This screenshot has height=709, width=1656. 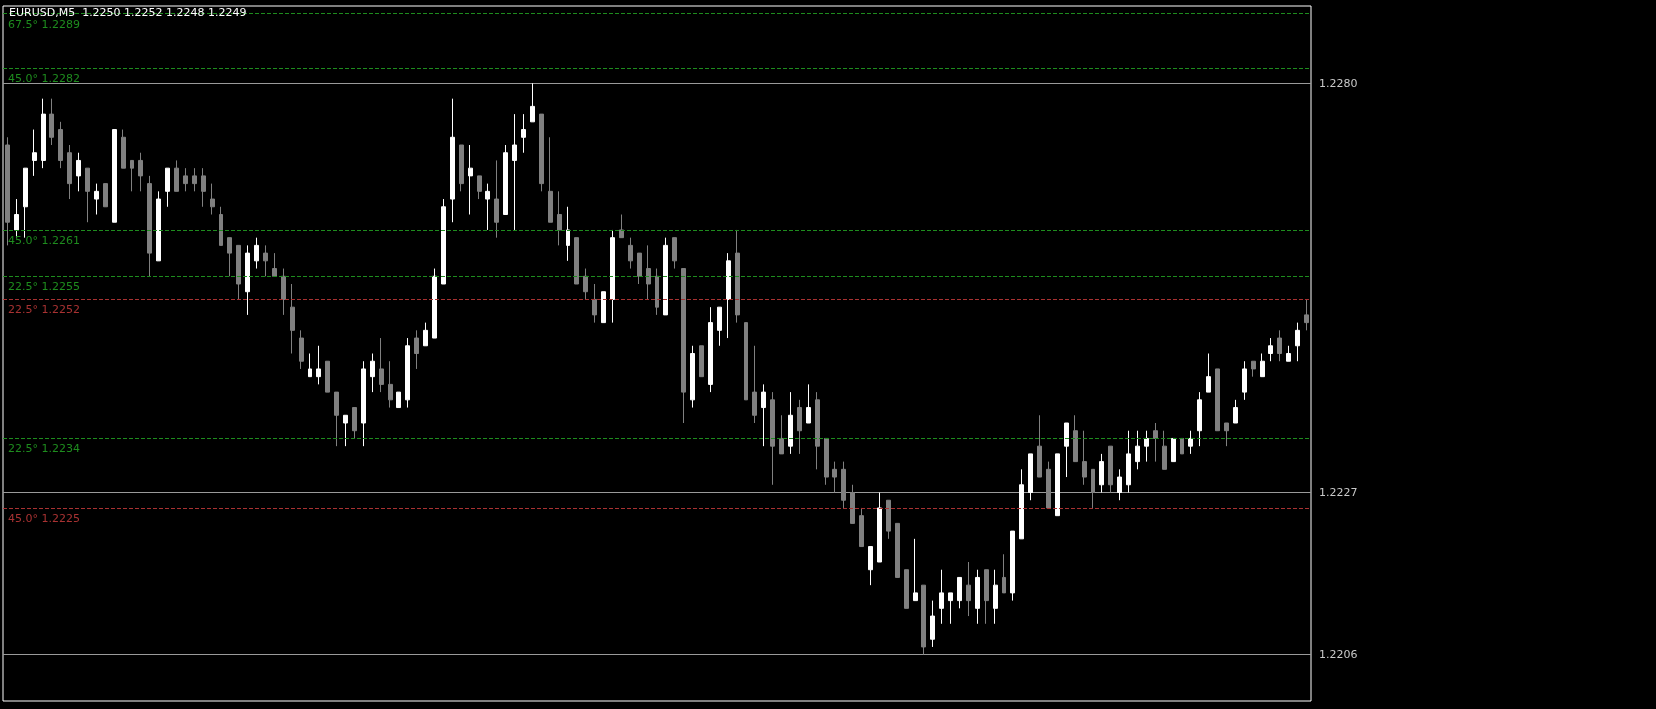 What do you see at coordinates (44, 287) in the screenshot?
I see `ref-line-label: 22.5° 1.2255` at bounding box center [44, 287].